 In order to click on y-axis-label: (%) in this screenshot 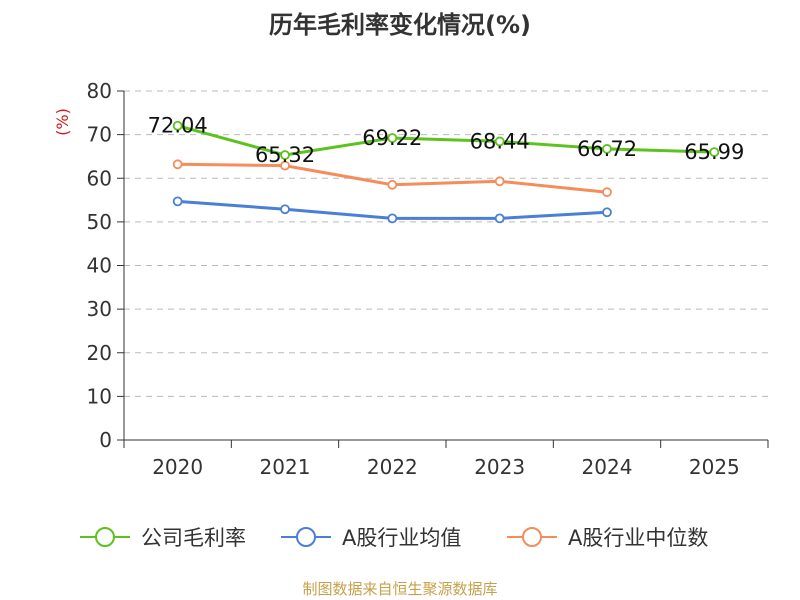, I will do `click(62, 122)`.